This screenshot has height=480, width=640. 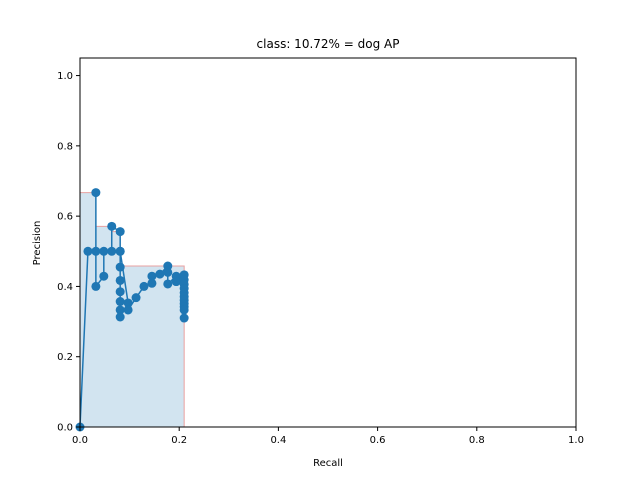 What do you see at coordinates (179, 440) in the screenshot?
I see `x-tick-label: 0.2` at bounding box center [179, 440].